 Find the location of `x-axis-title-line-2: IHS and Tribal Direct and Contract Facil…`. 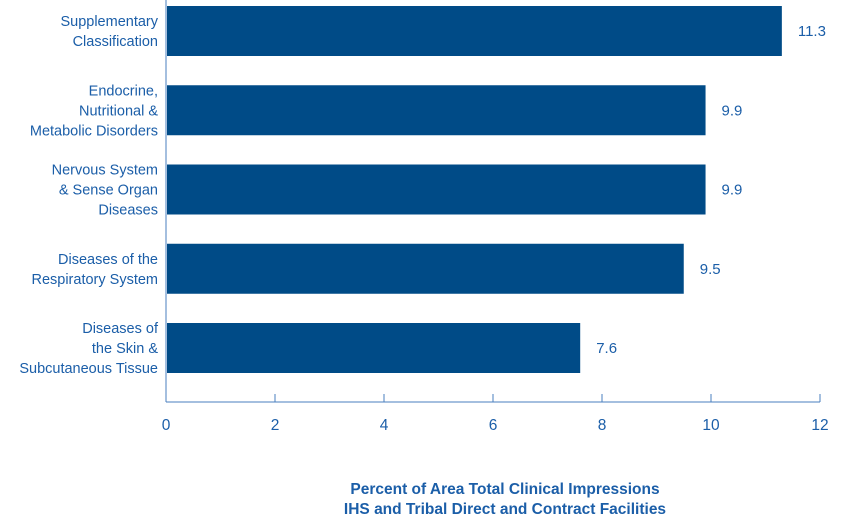

x-axis-title-line-2: IHS and Tribal Direct and Contract Facil… is located at coordinates (505, 509).